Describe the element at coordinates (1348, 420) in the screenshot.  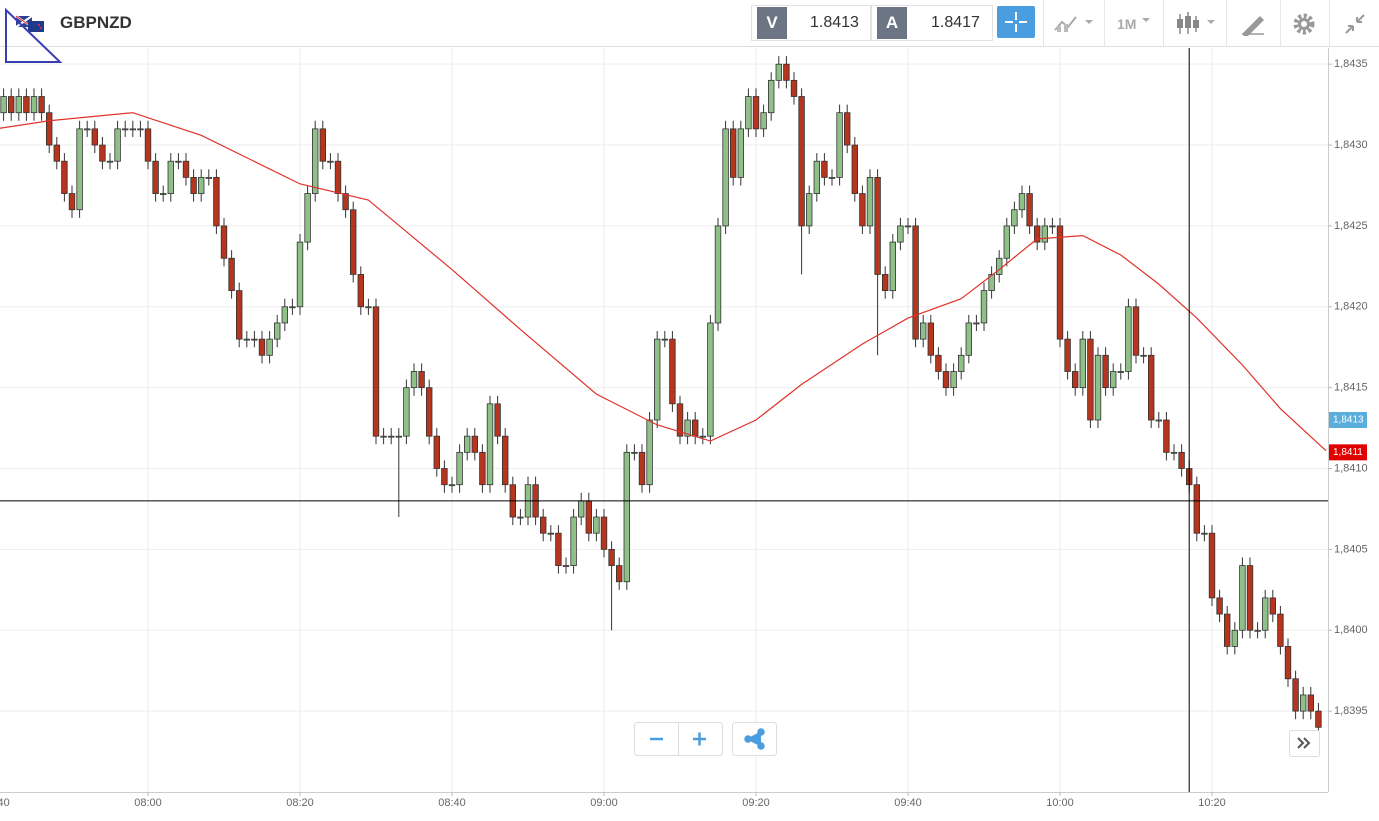
I see `price-label: 1,8413` at that location.